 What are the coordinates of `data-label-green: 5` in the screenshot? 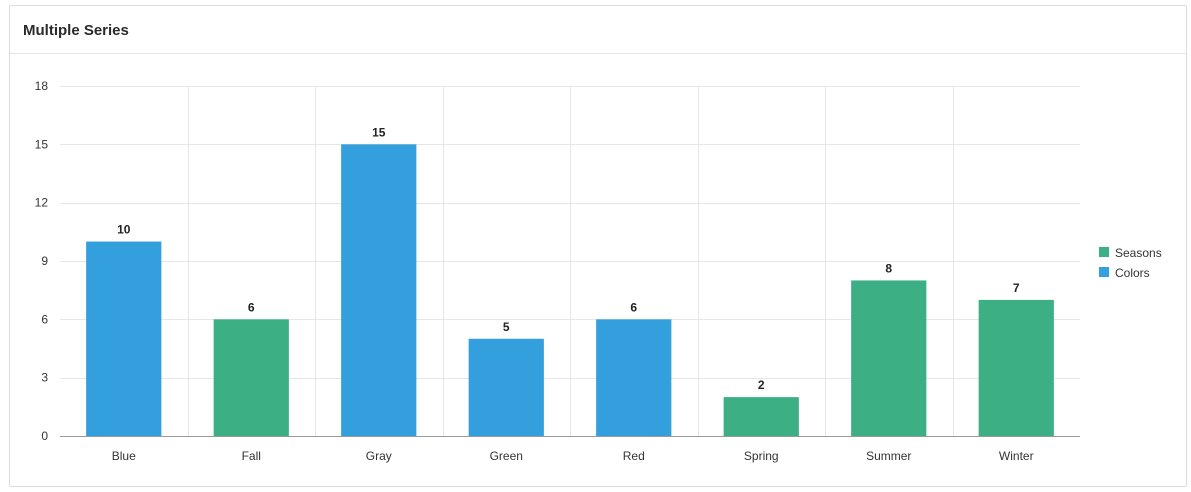 It's located at (506, 327).